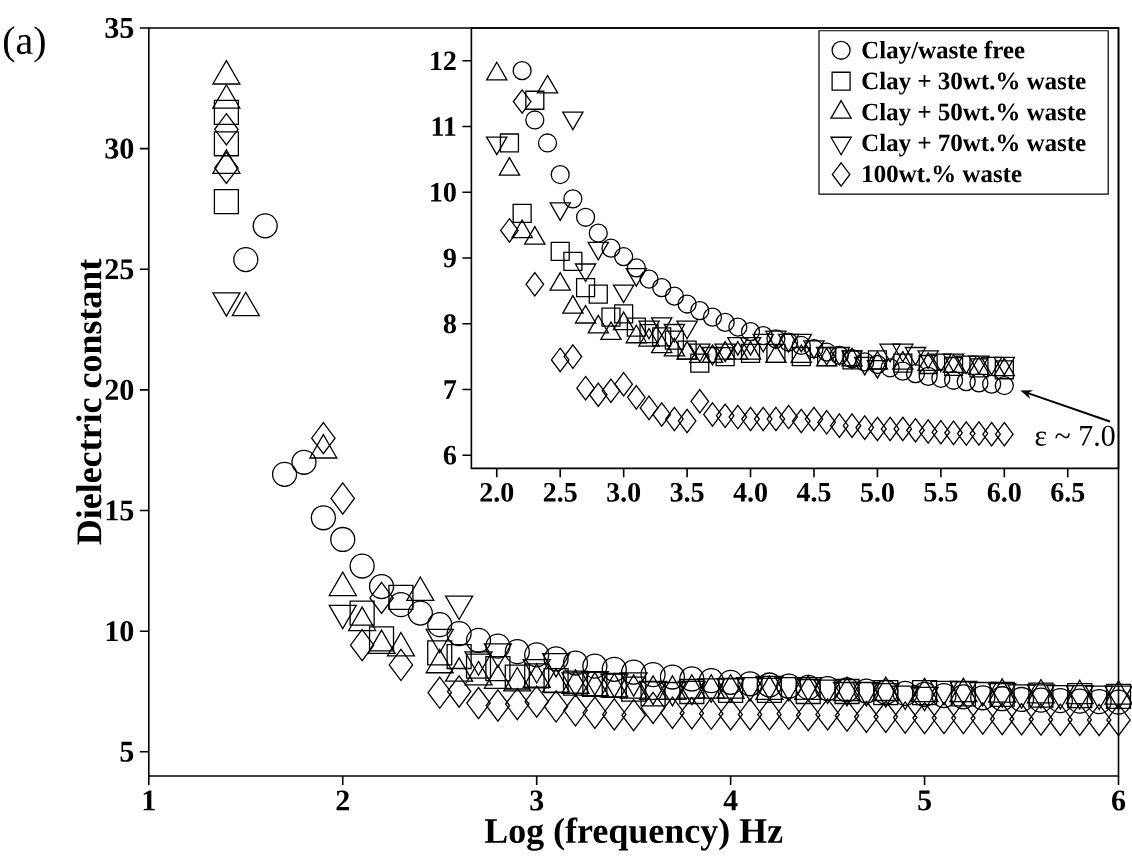  Describe the element at coordinates (342, 800) in the screenshot. I see `x-tick-label: 2` at that location.